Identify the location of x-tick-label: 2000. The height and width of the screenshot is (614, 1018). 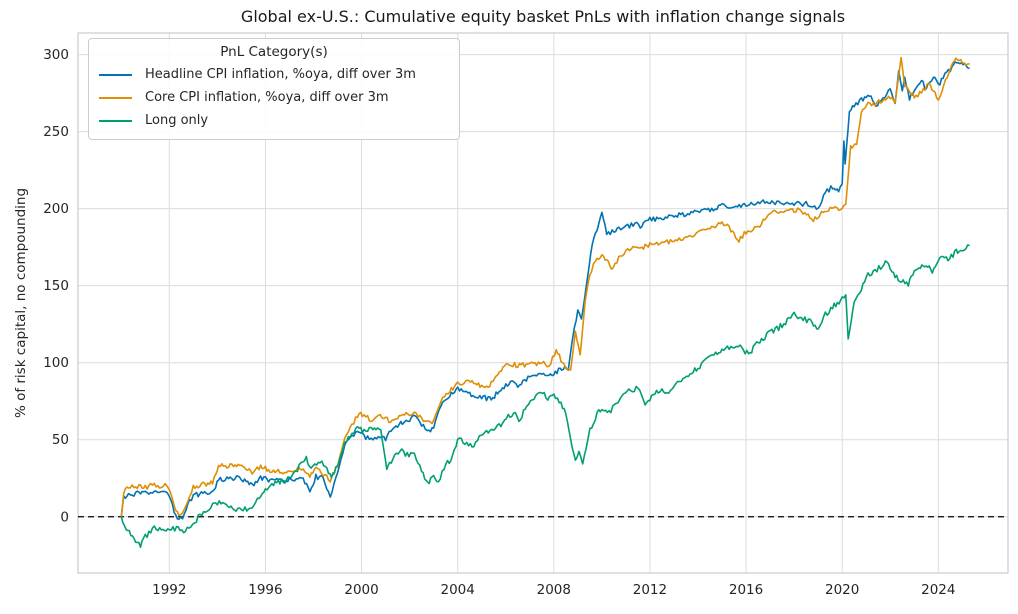
(361, 590).